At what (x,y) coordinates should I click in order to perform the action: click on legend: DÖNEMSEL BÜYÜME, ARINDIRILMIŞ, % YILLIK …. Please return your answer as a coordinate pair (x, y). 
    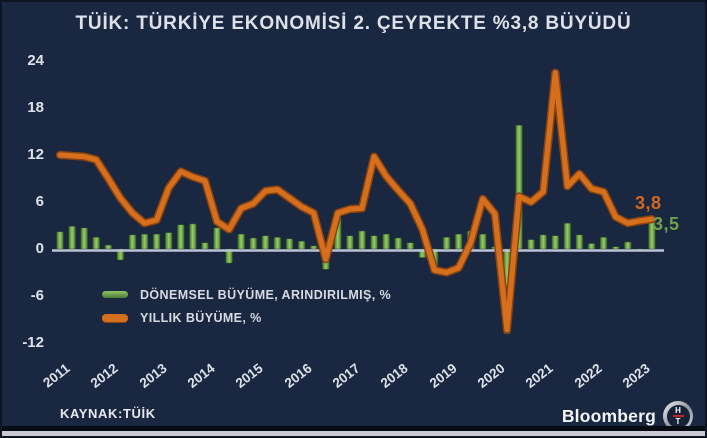
    Looking at the image, I should click on (246, 306).